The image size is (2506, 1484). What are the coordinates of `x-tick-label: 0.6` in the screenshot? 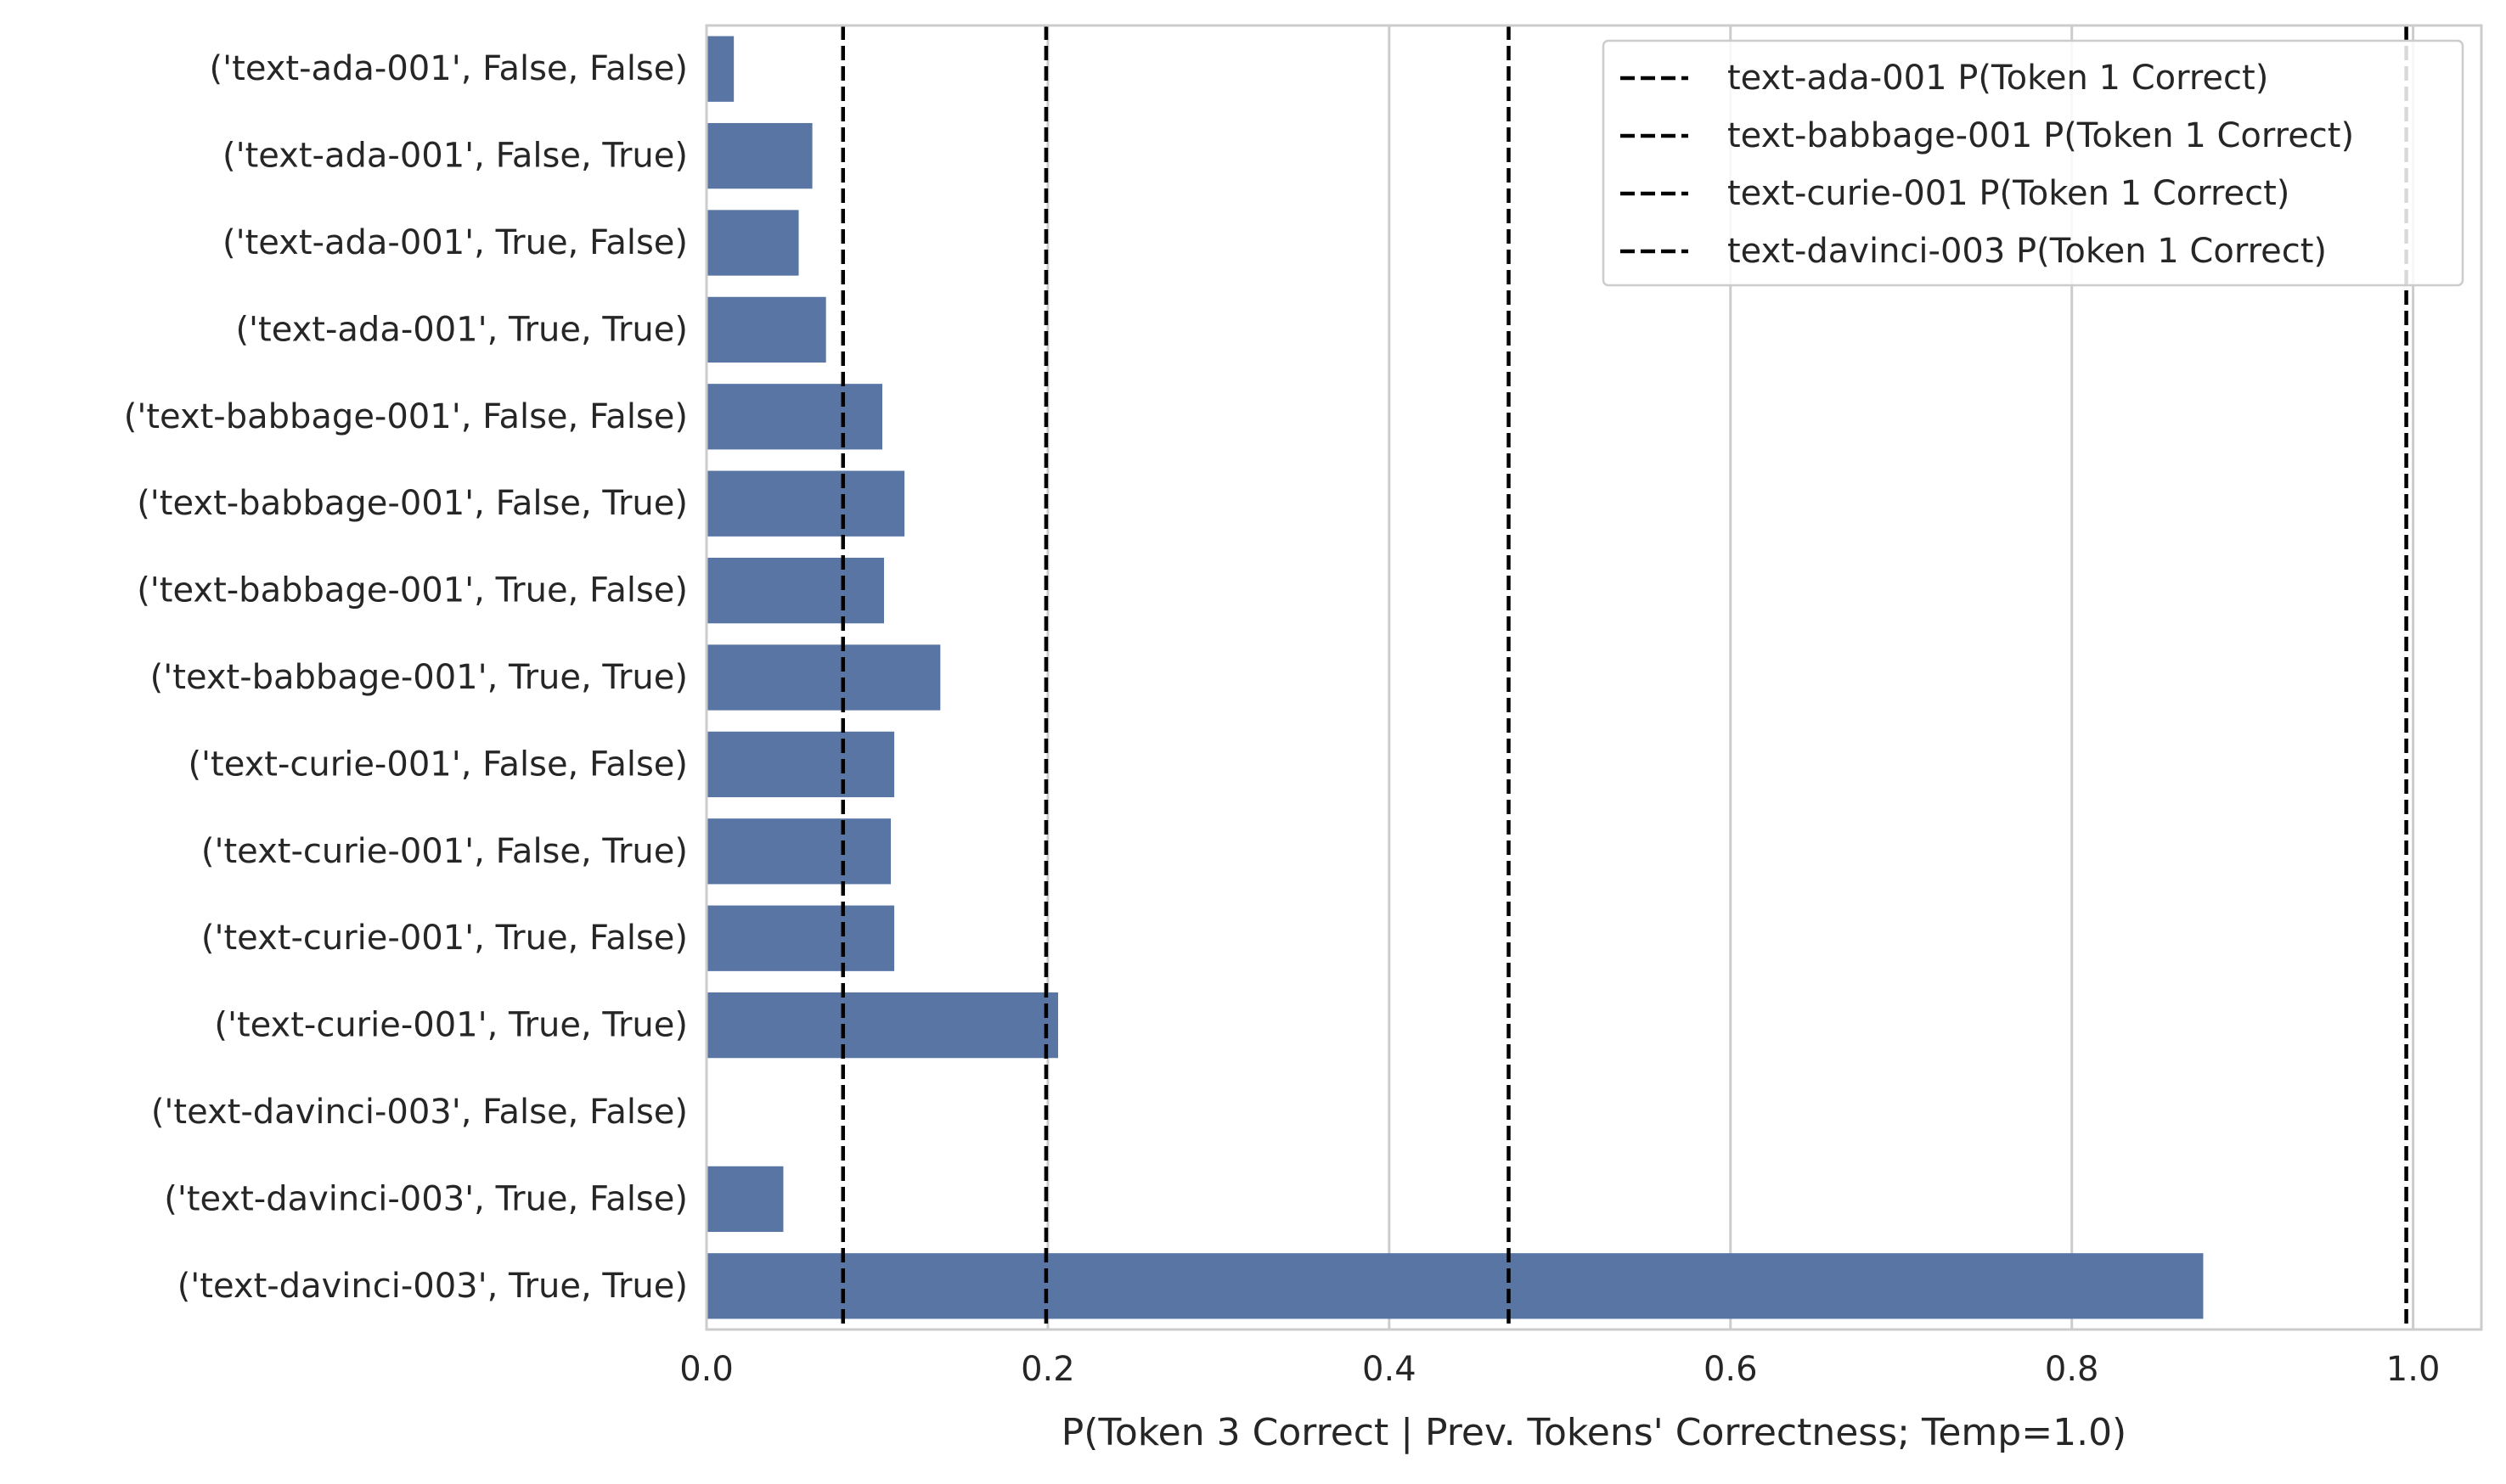 It's located at (1731, 1369).